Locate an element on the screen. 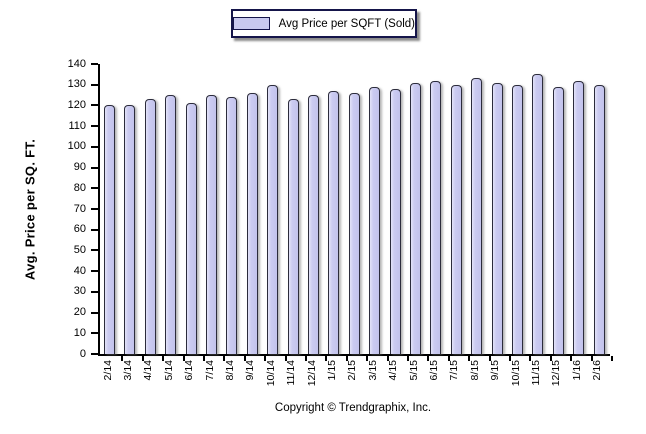 Image resolution: width=646 pixels, height=434 pixels. y-tick-label: 40 is located at coordinates (79, 270).